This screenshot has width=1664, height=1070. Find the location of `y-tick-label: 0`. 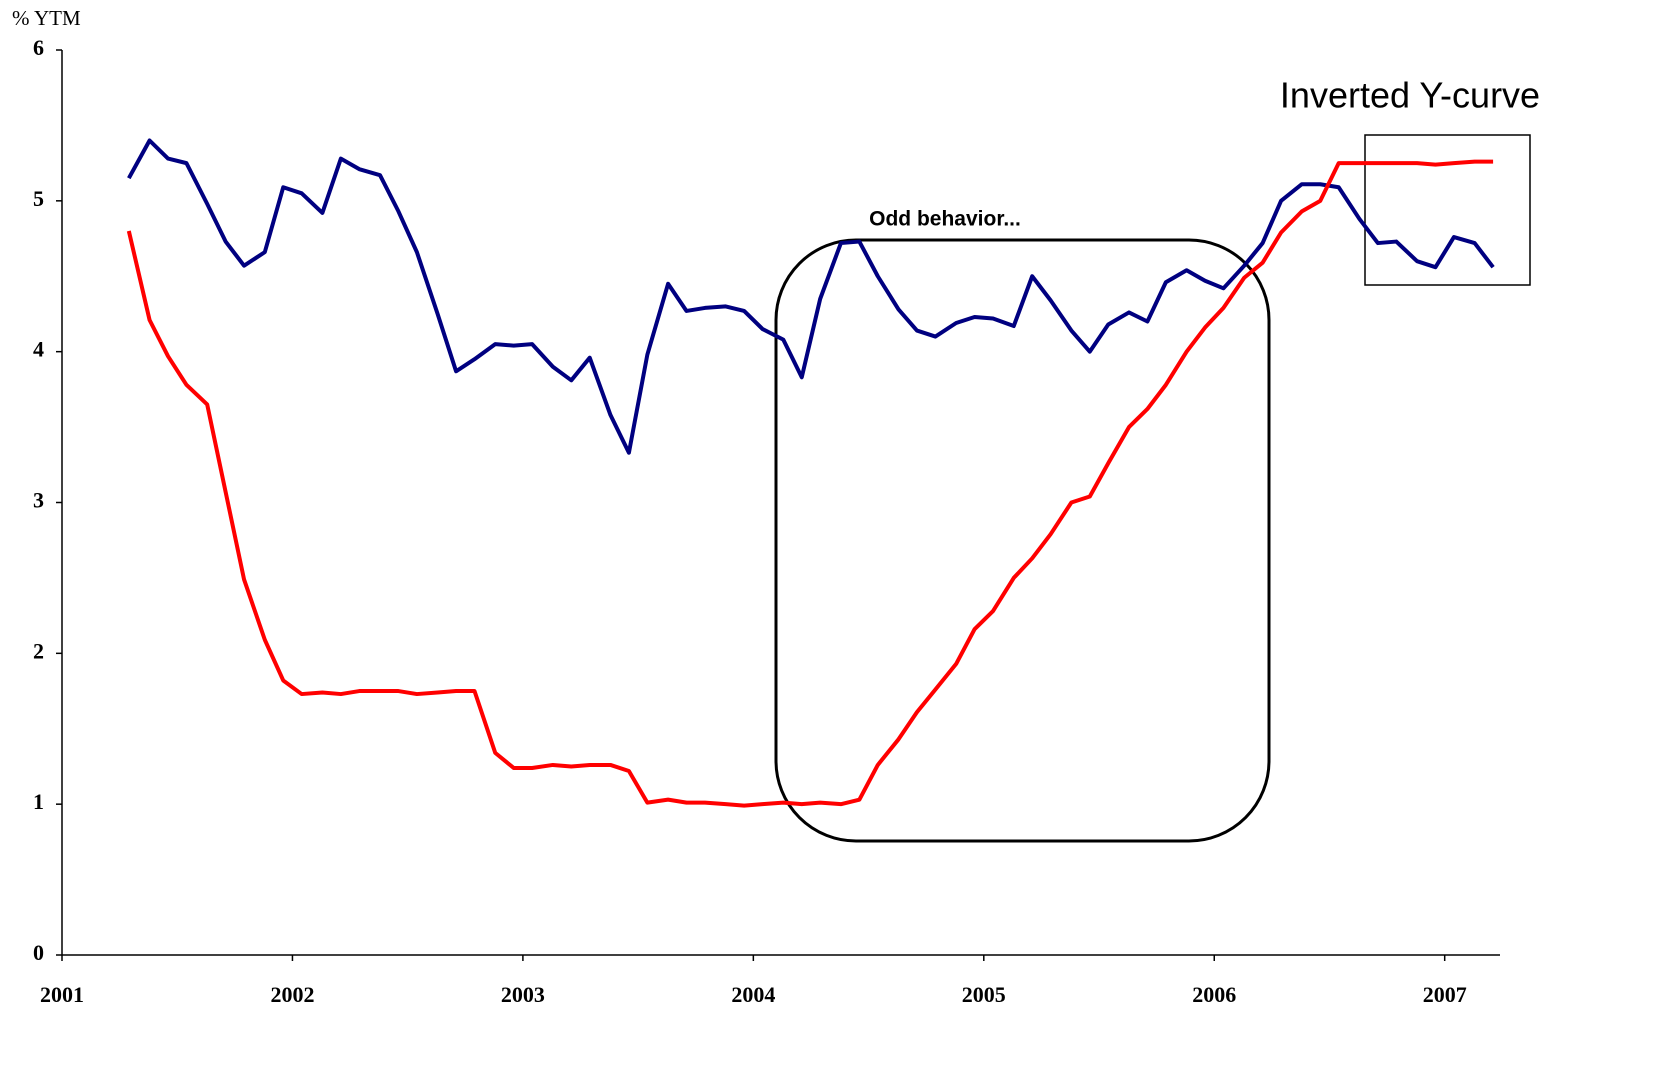

y-tick-label: 0 is located at coordinates (38, 952).